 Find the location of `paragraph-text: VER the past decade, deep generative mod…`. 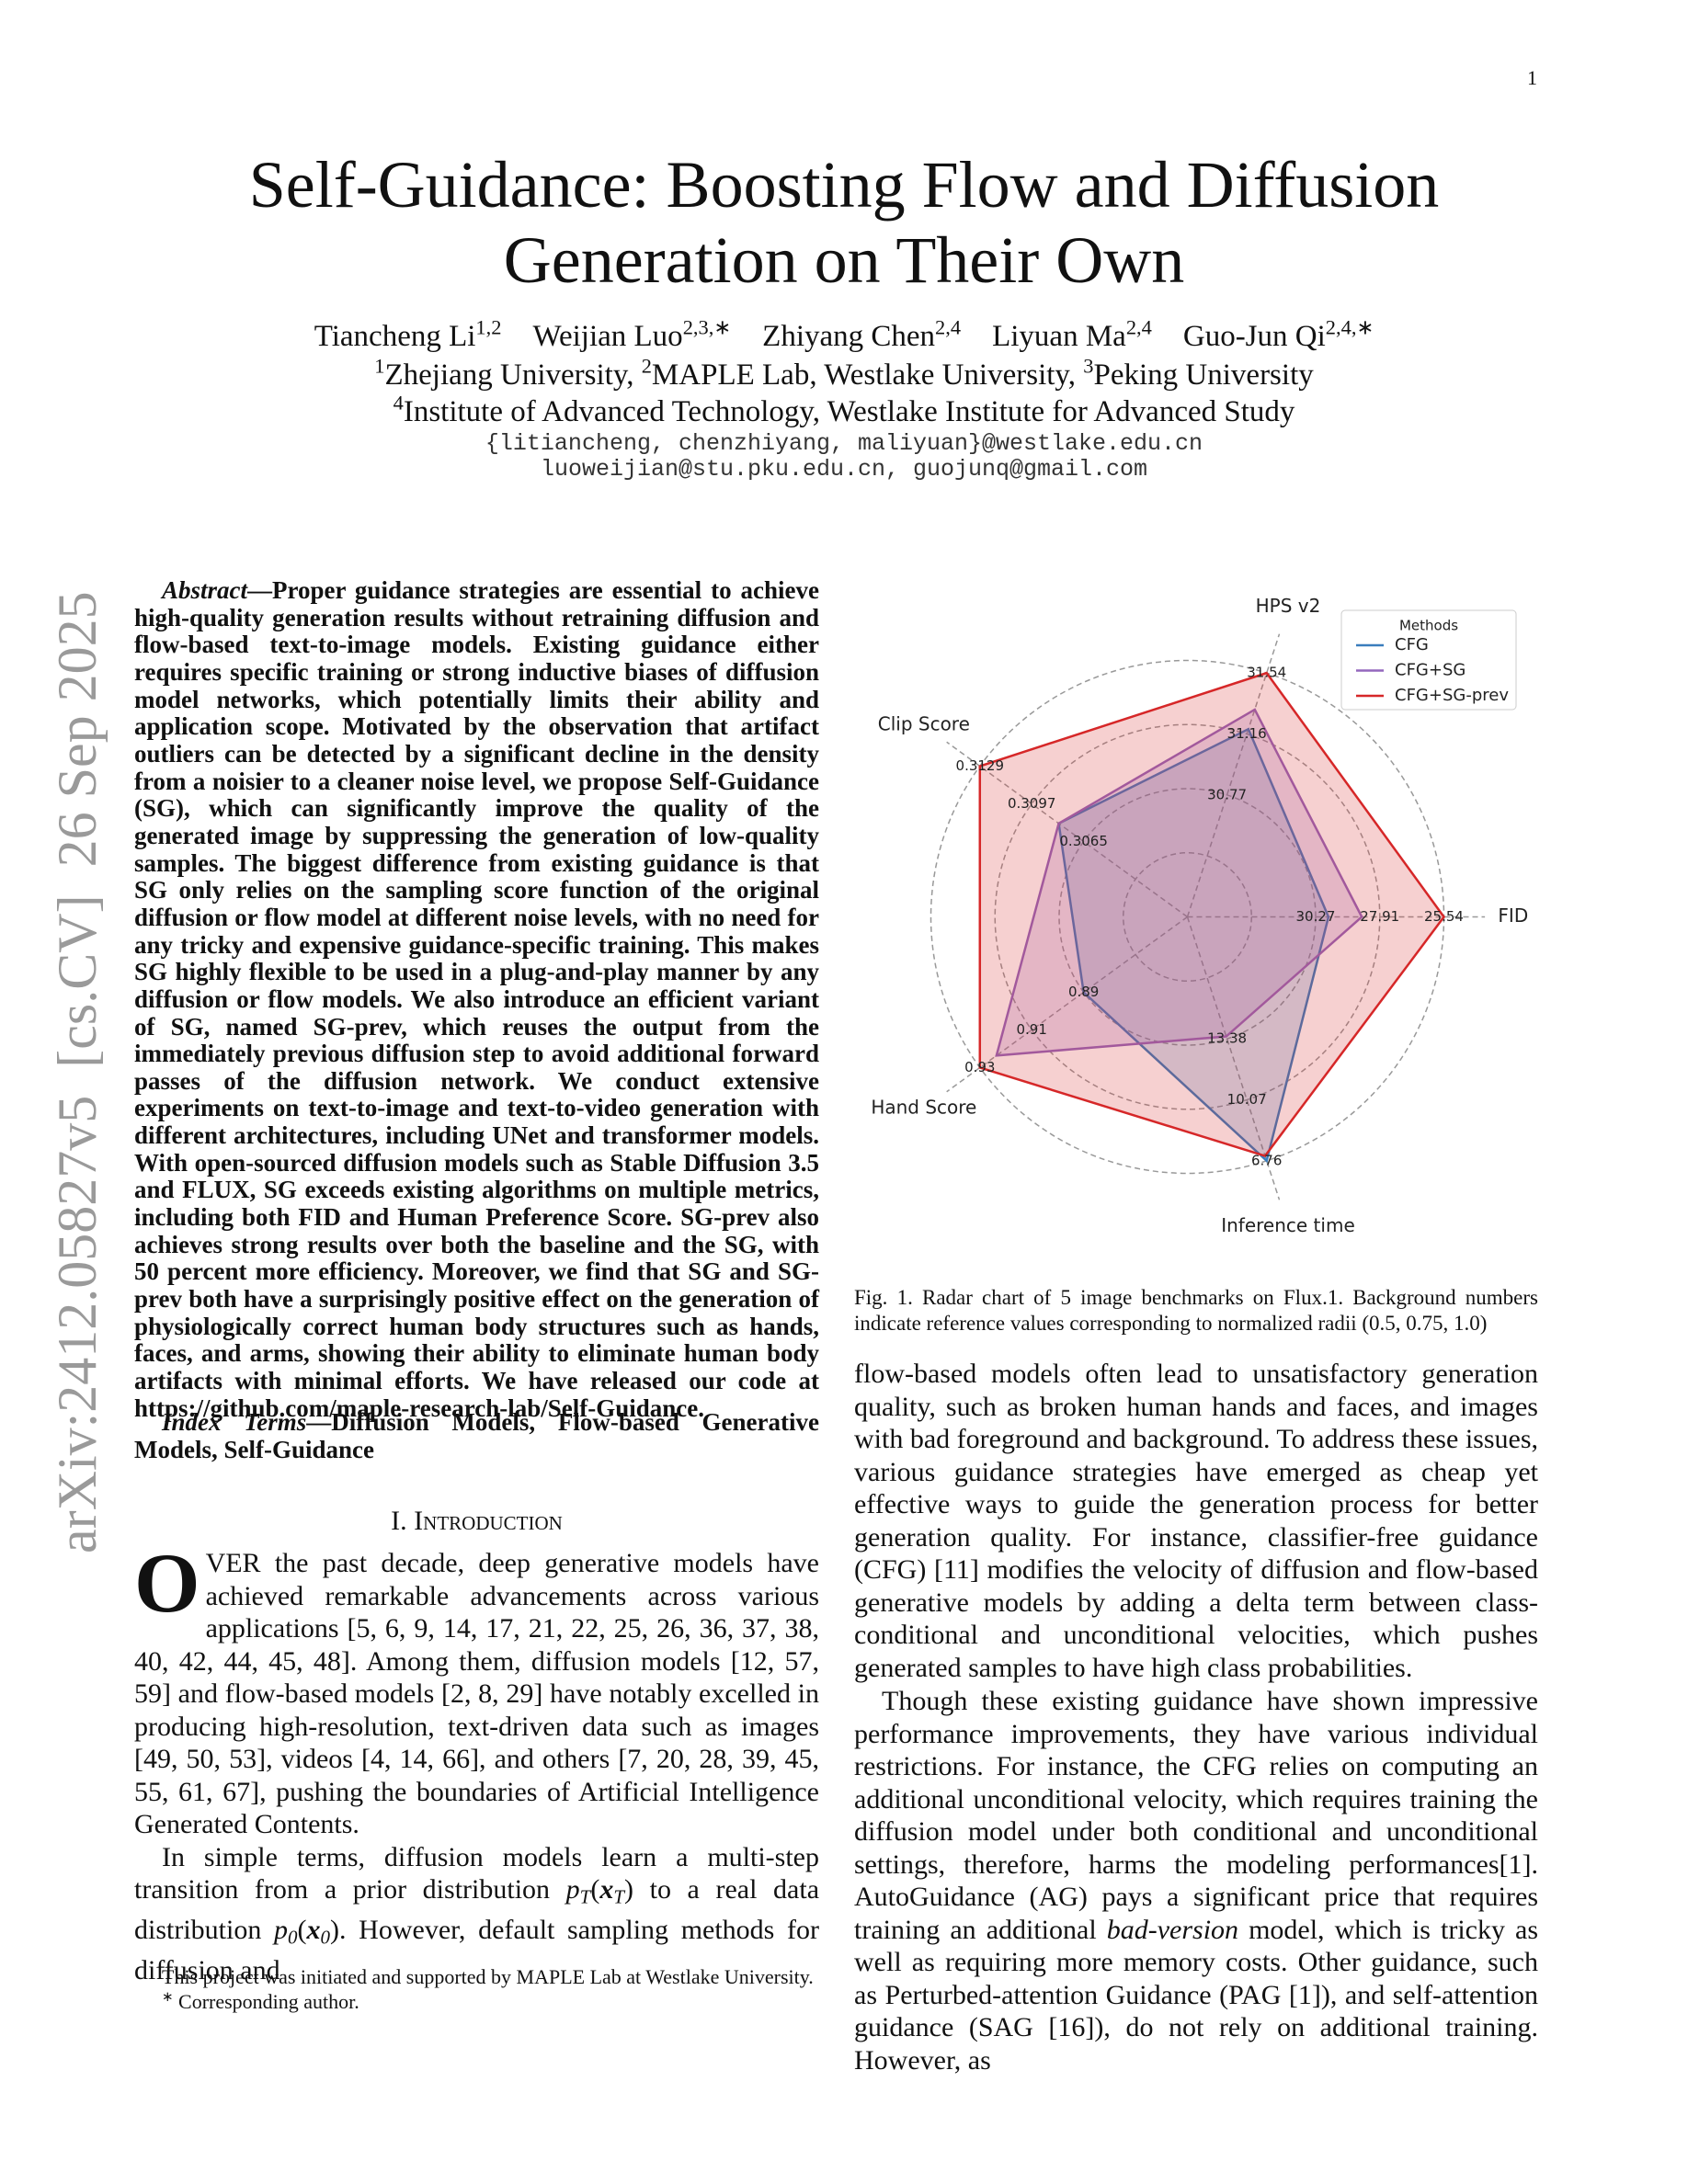

paragraph-text: VER the past decade, deep generative mod… is located at coordinates (476, 1693).